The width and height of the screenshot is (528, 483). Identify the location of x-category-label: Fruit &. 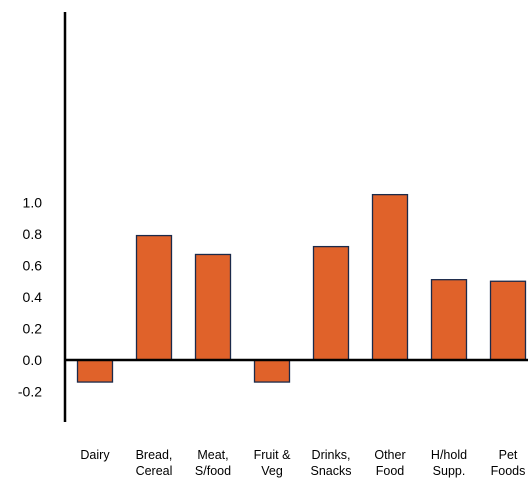
(272, 455).